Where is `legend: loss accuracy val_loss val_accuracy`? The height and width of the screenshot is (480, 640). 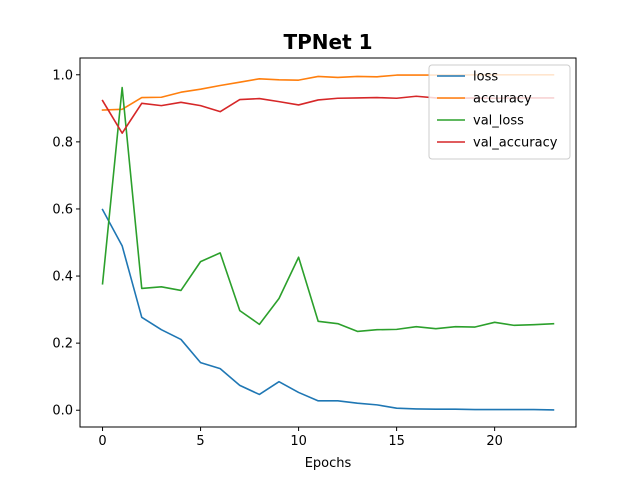 legend: loss accuracy val_loss val_accuracy is located at coordinates (499, 112).